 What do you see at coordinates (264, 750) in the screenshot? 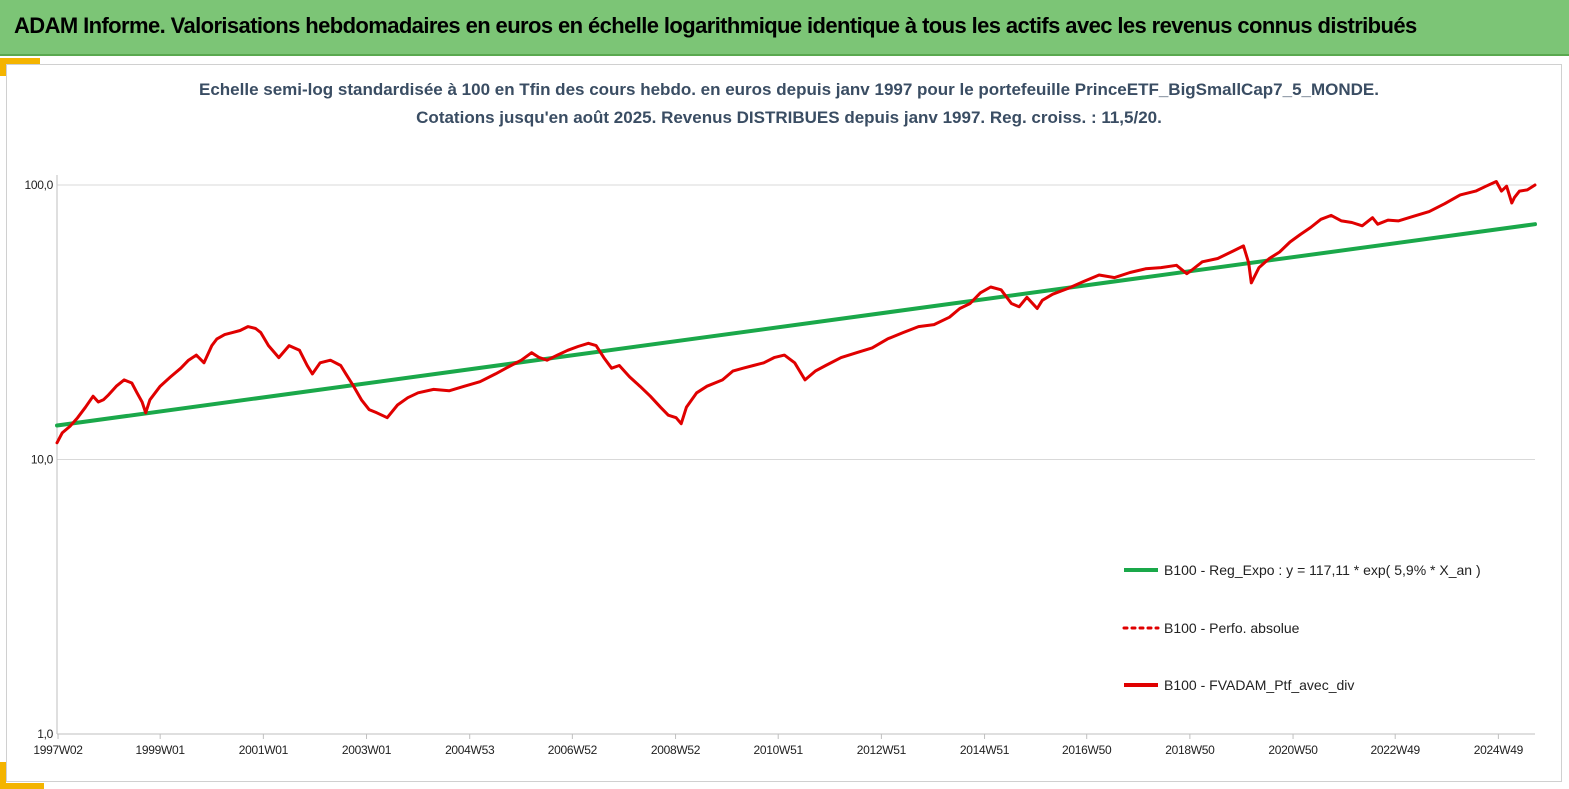
I see `x-tick-label: 2001W01` at bounding box center [264, 750].